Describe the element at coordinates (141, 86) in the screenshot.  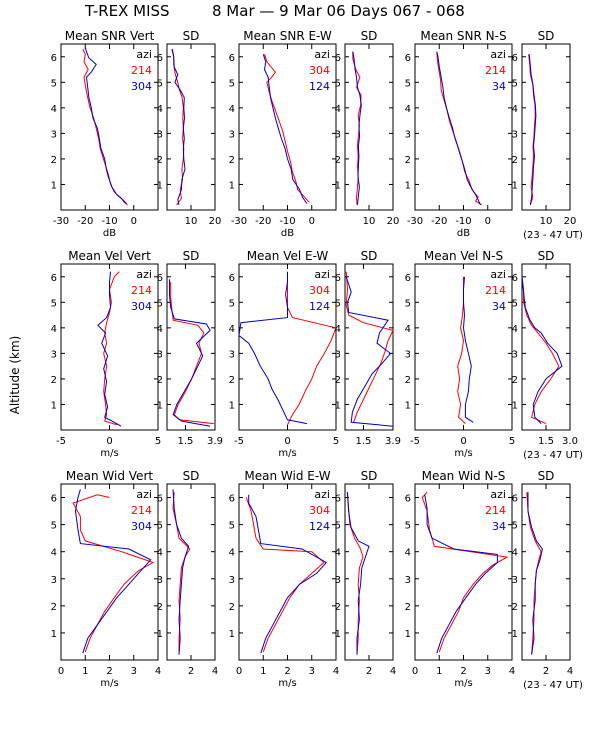
I see `legend-entry: 304` at that location.